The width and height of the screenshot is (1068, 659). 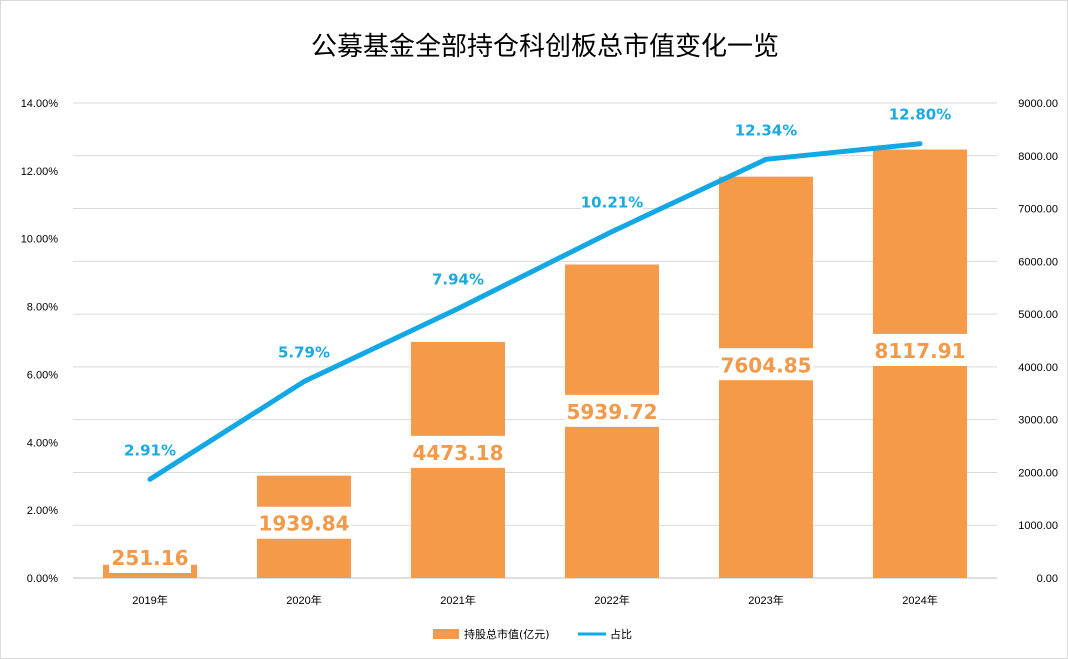 I want to click on left-tick-label: 14.00%, so click(x=40, y=104).